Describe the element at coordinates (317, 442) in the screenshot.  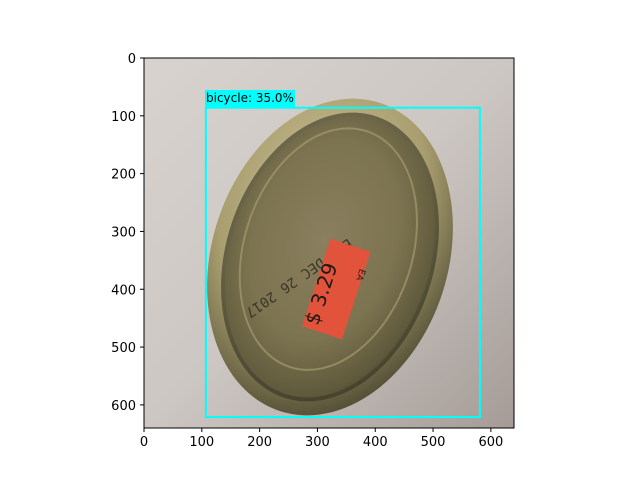
I see `x-tick-label: 300` at that location.